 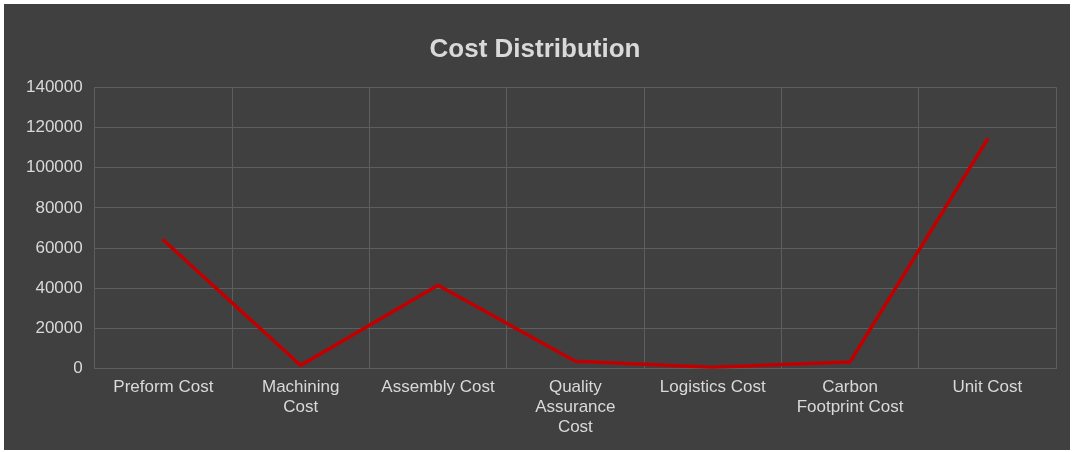 I want to click on y-tick-label: 0, so click(x=78, y=368).